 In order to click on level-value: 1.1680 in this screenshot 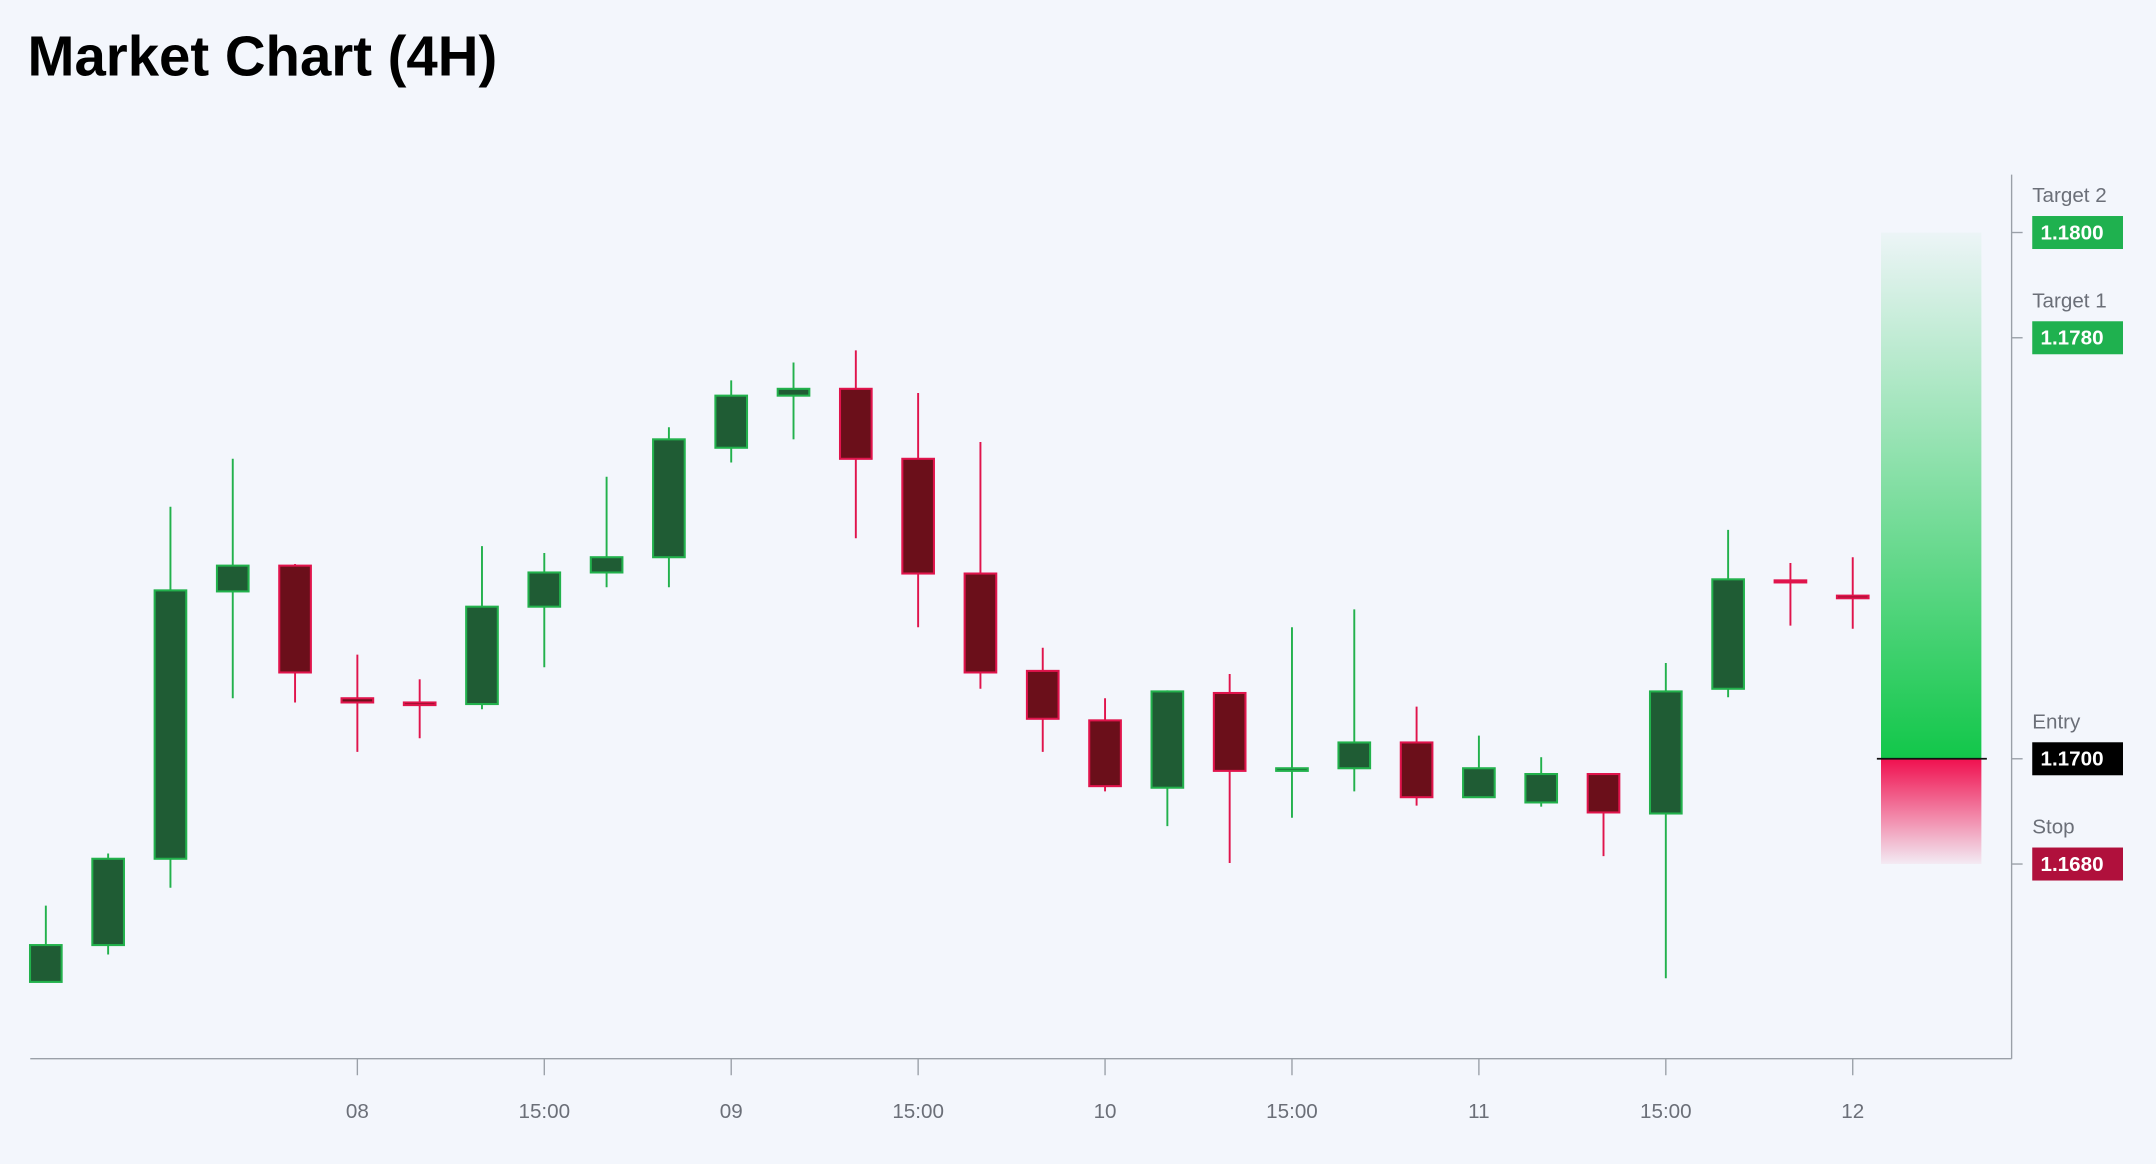, I will do `click(2071, 864)`.